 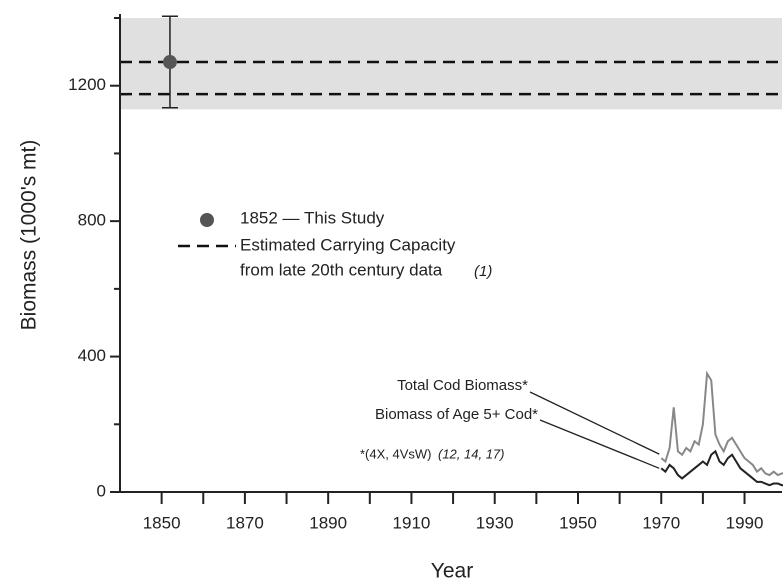 What do you see at coordinates (412, 522) in the screenshot?
I see `x-tick-label: 1910` at bounding box center [412, 522].